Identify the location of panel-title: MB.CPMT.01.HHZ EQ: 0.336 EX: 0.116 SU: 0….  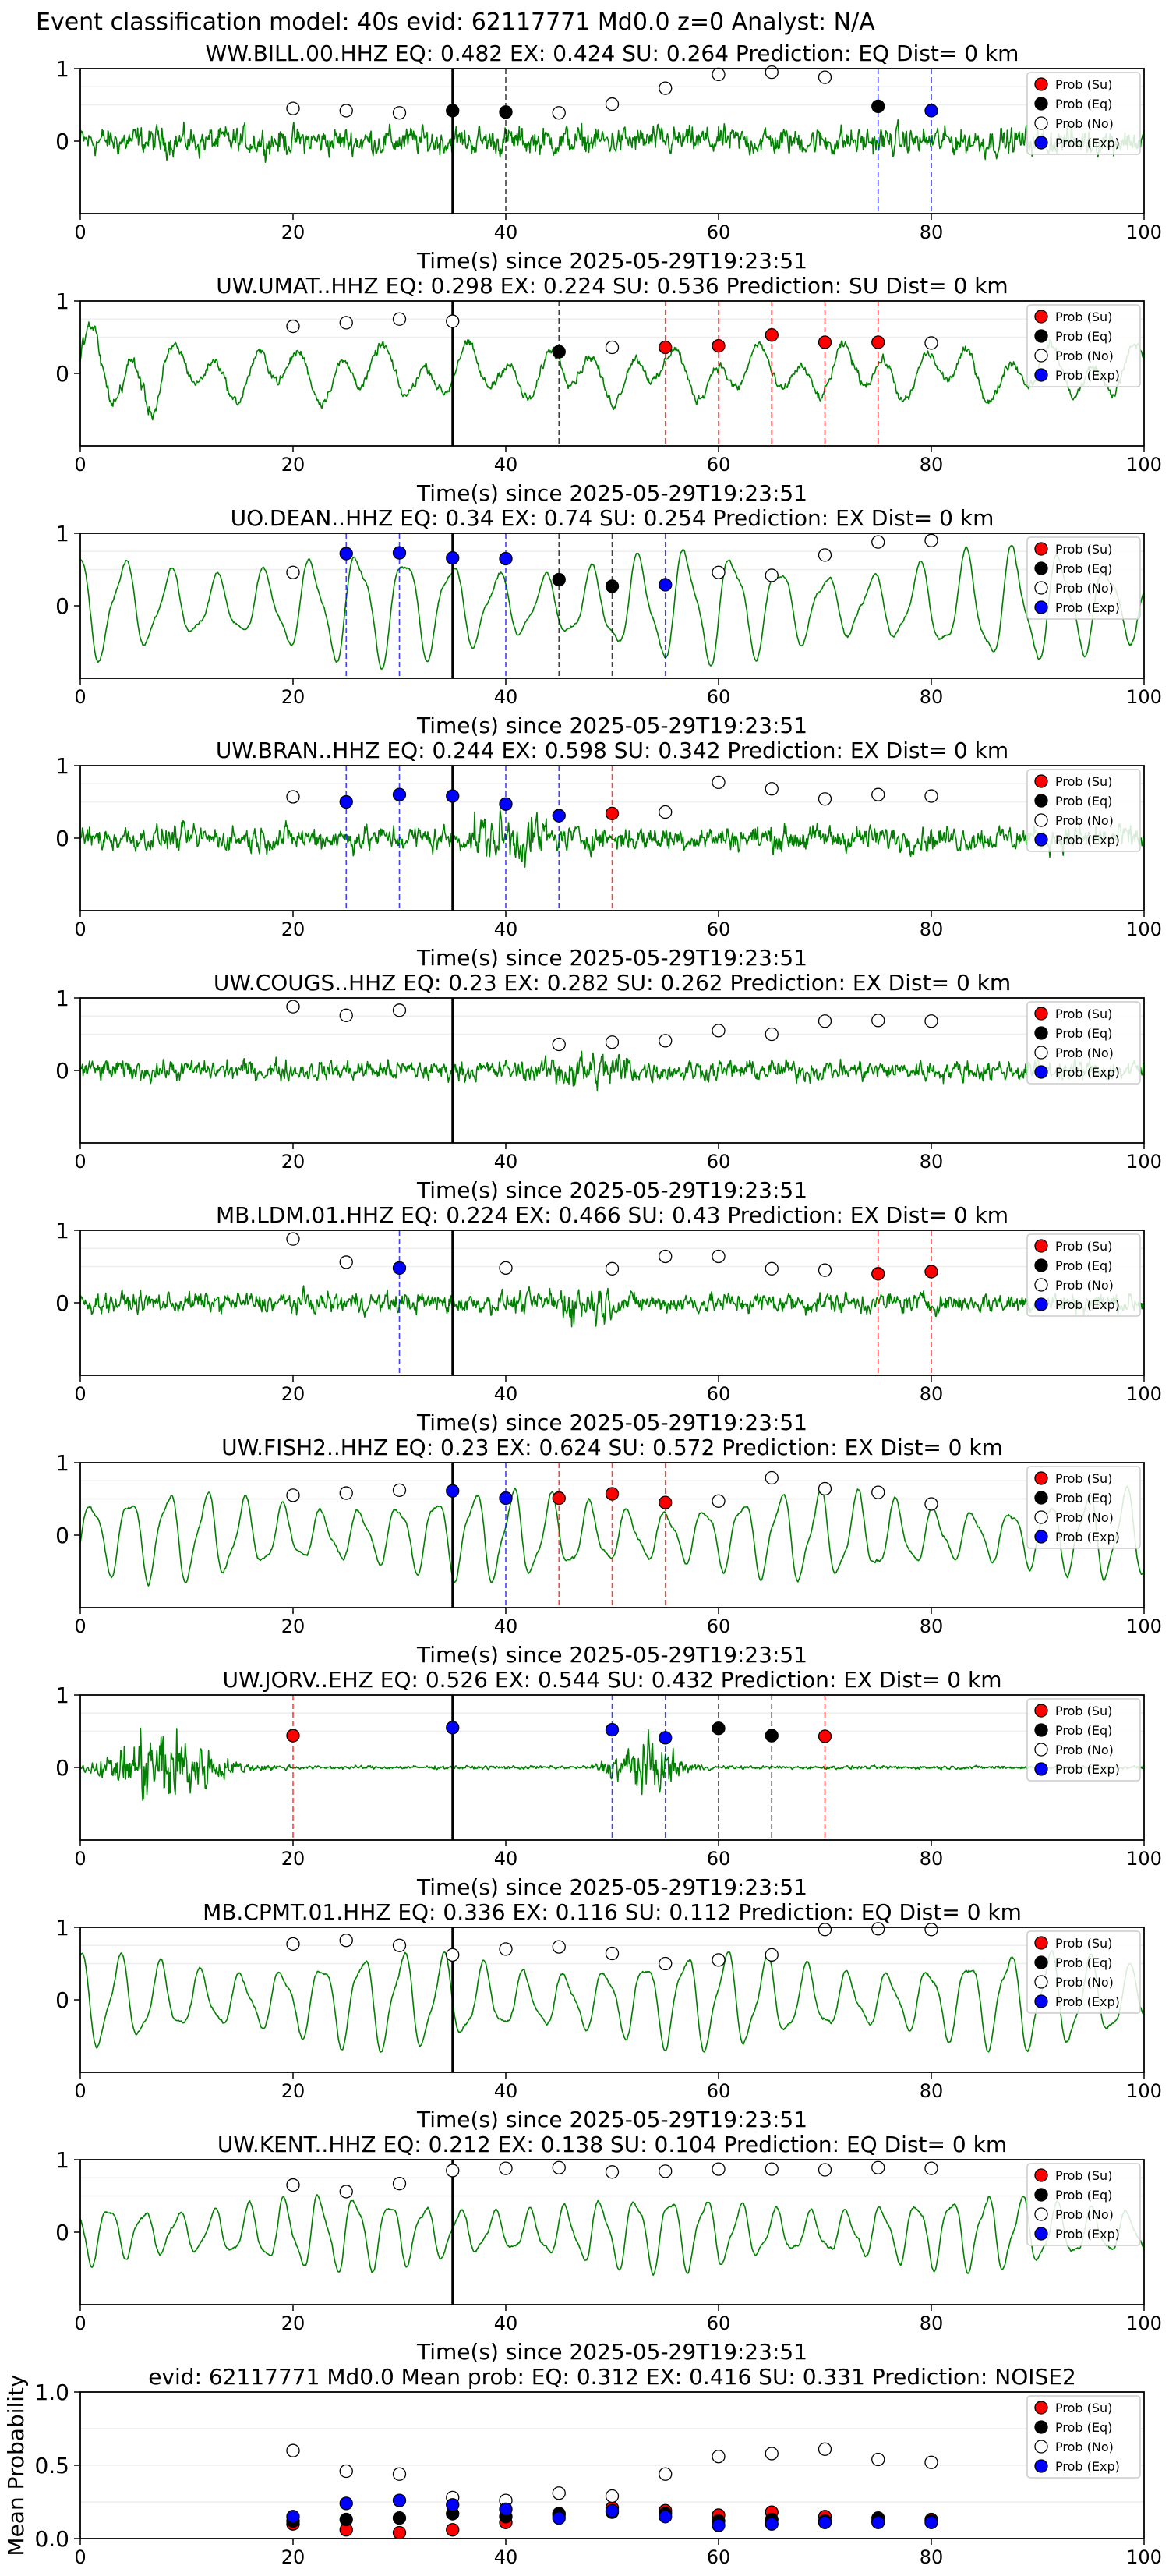
(612, 1912).